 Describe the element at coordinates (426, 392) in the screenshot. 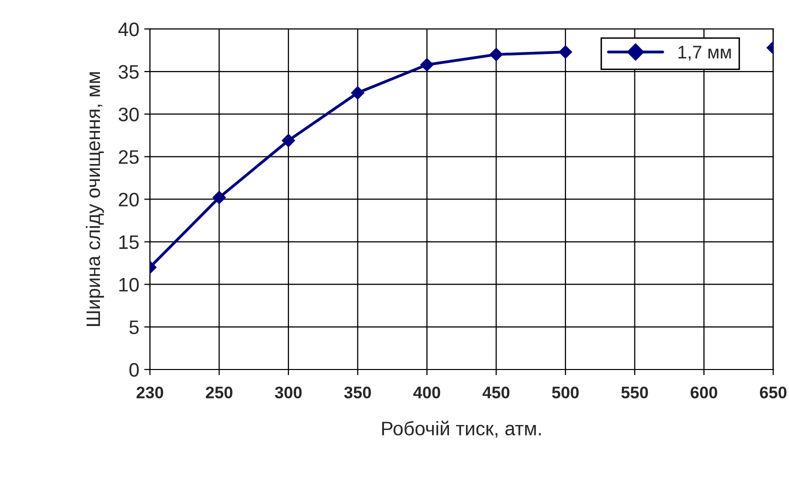

I see `x-tick-label: 400` at that location.